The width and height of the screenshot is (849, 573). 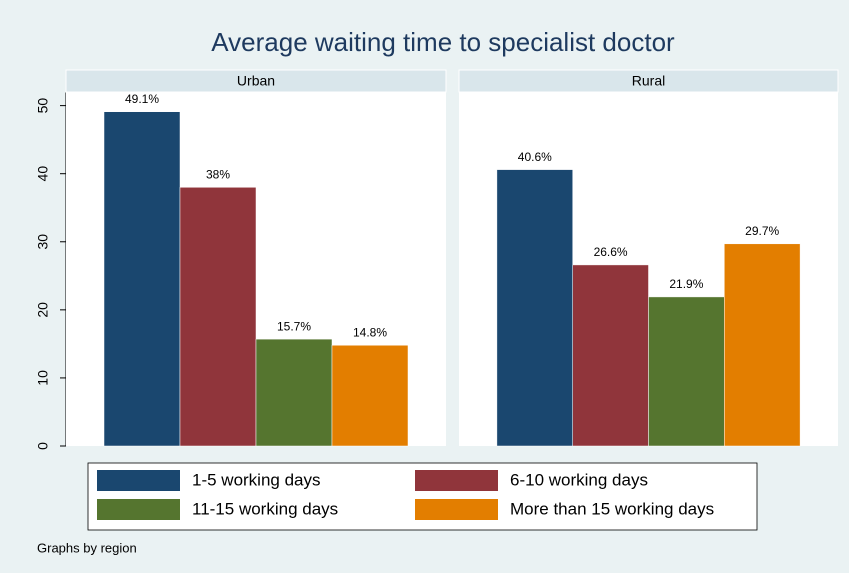 I want to click on y-tick-label: 10, so click(x=43, y=378).